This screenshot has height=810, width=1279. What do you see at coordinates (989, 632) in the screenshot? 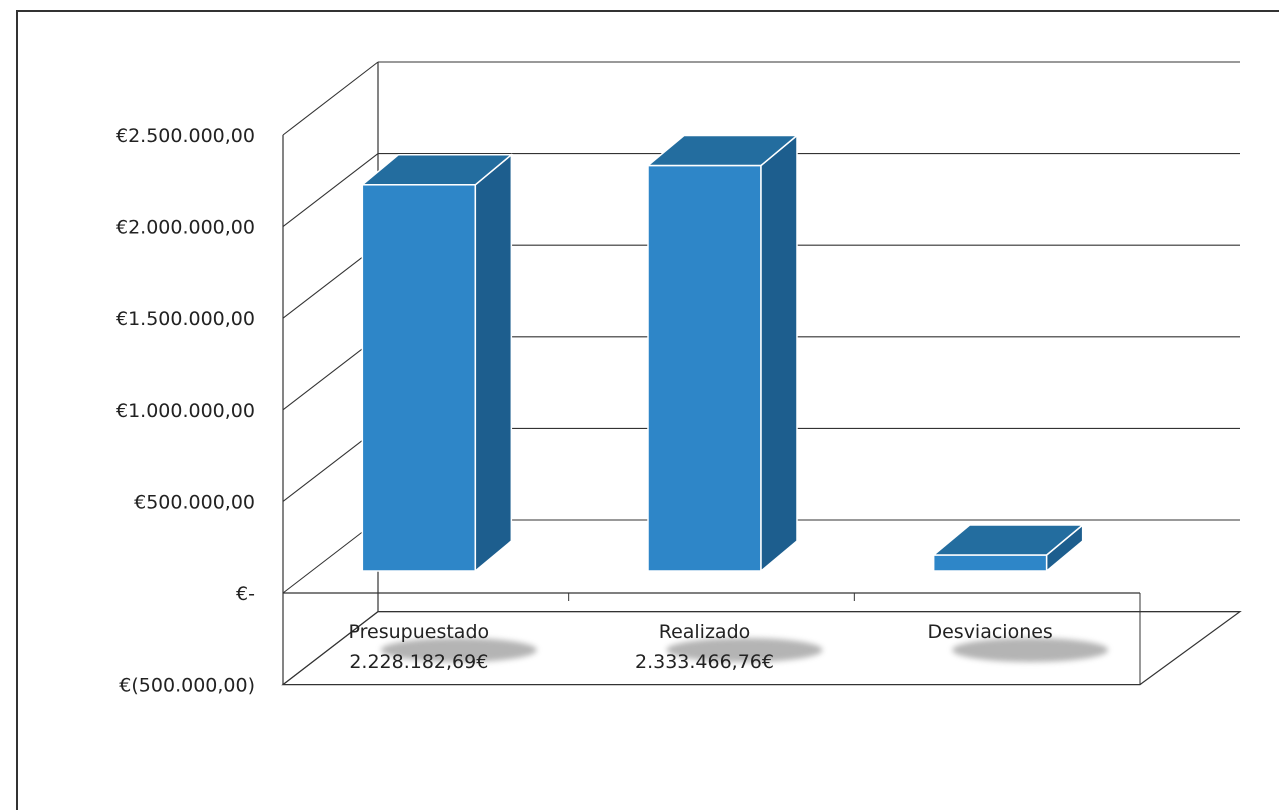
I see `category-label-2: Desviaciones` at bounding box center [989, 632].